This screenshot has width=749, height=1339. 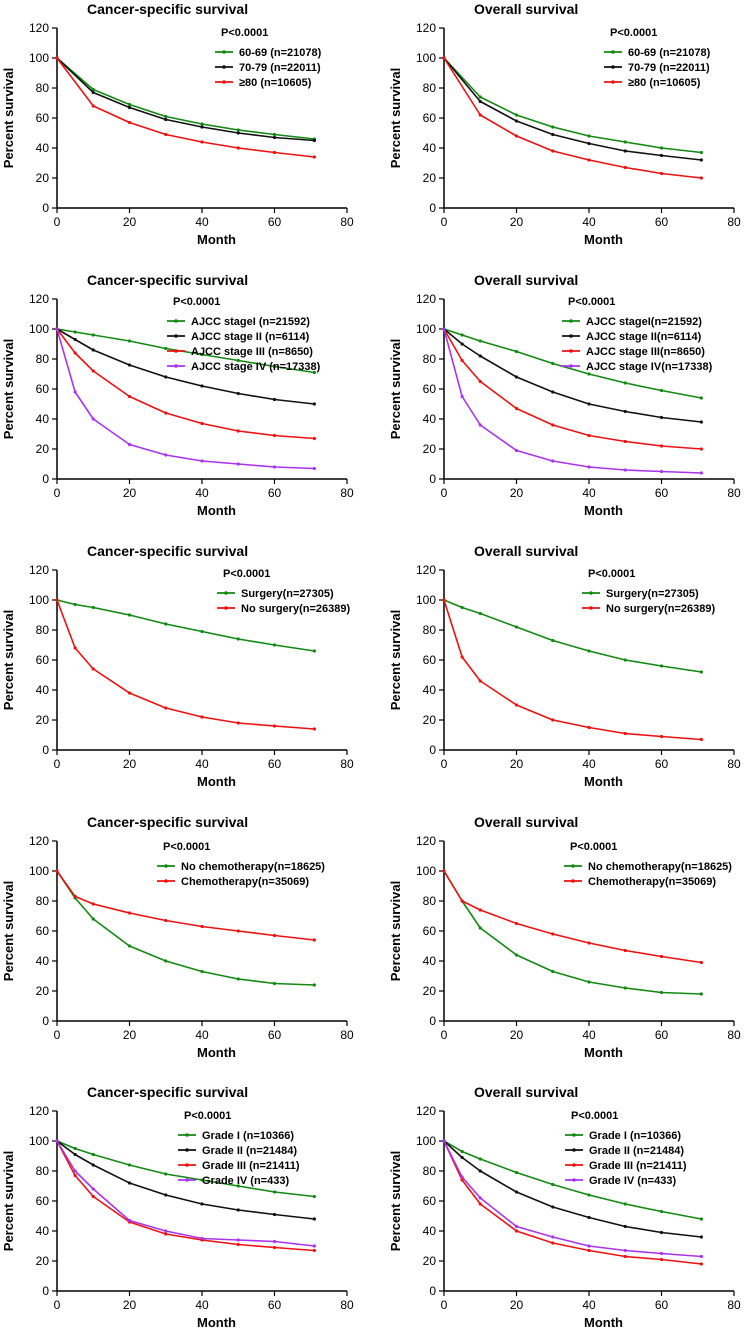 What do you see at coordinates (649, 367) in the screenshot?
I see `legend-label: AJCC stage IV(n=17338)` at bounding box center [649, 367].